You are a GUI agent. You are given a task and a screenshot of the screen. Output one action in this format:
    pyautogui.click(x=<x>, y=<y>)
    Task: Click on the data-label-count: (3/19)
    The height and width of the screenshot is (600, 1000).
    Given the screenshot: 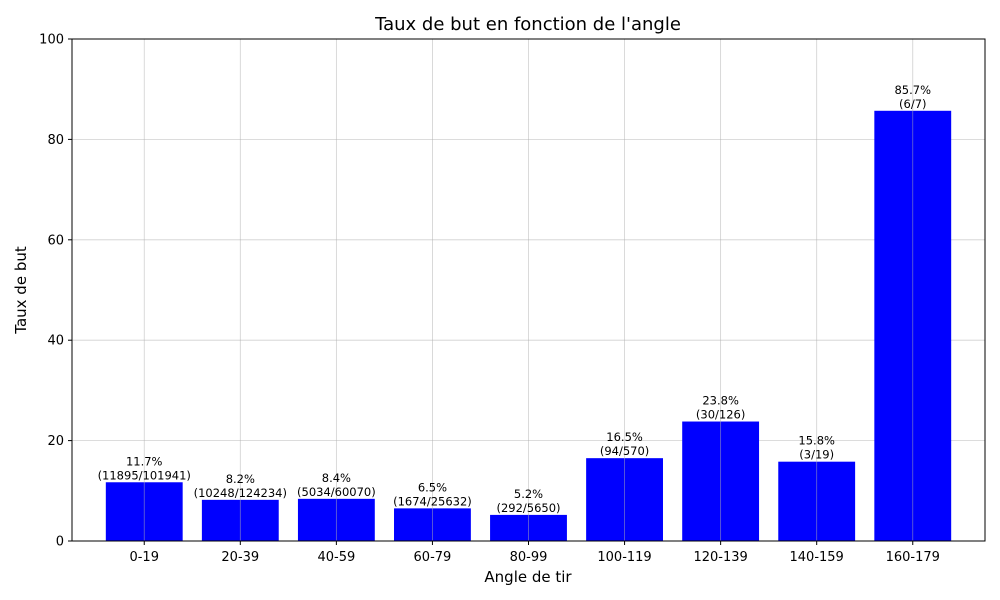 What is the action you would take?
    pyautogui.click(x=816, y=455)
    